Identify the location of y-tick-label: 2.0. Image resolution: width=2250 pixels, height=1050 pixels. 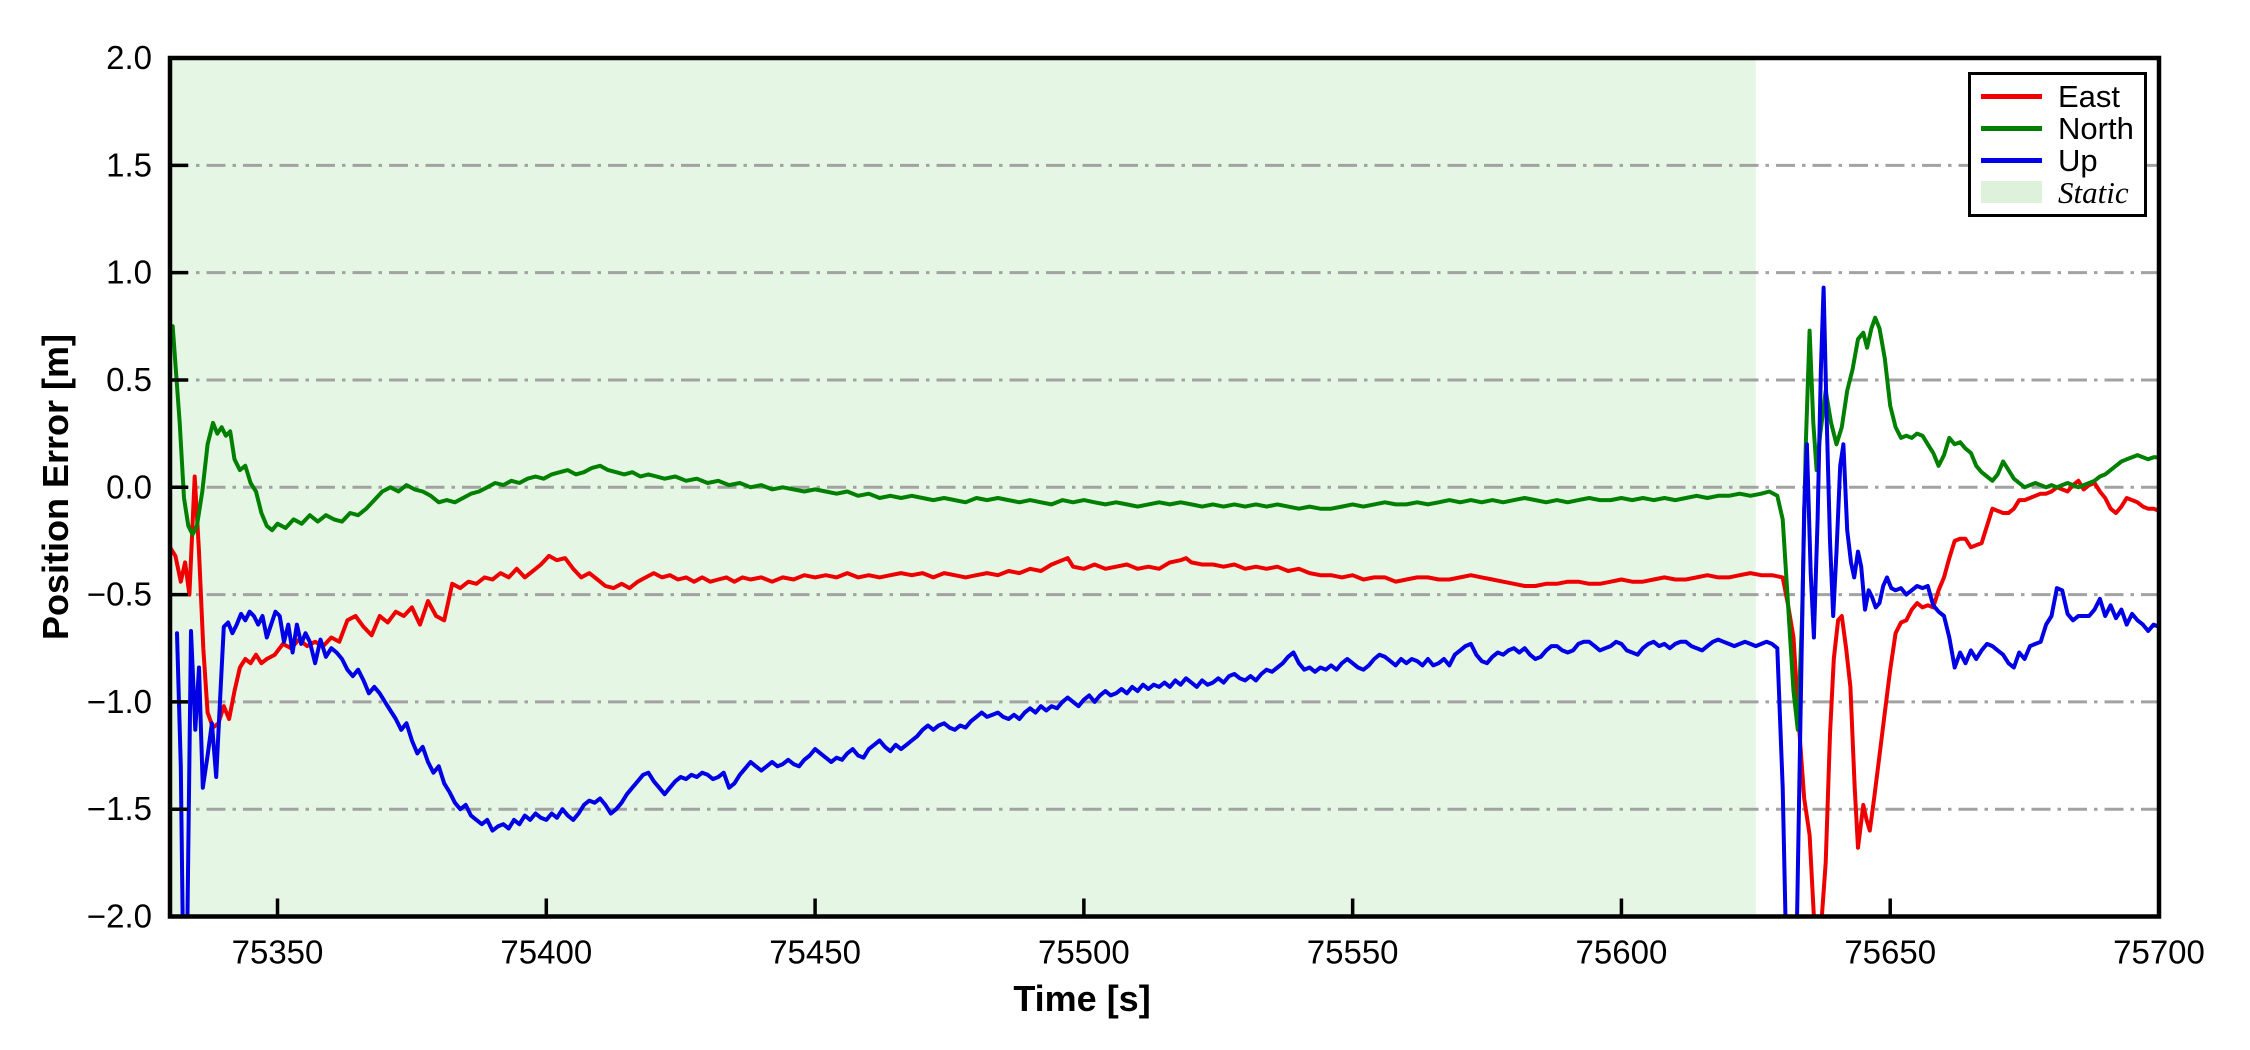
(129, 57).